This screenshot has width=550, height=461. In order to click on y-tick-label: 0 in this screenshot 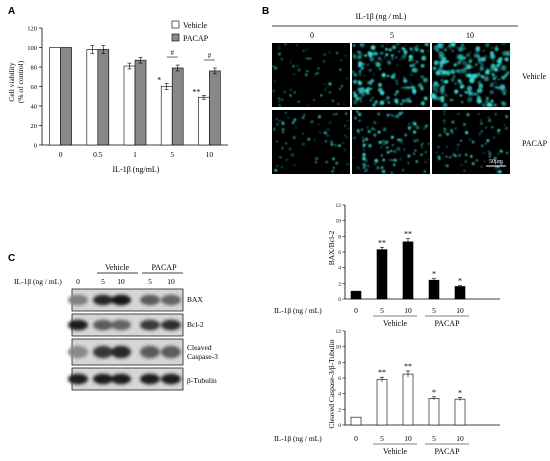, I will do `click(339, 426)`.